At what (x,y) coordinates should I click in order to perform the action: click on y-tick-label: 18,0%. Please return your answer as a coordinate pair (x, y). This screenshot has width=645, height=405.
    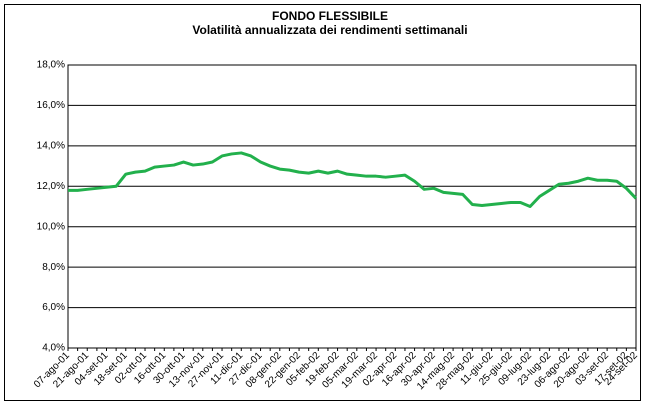
    Looking at the image, I should click on (51, 65).